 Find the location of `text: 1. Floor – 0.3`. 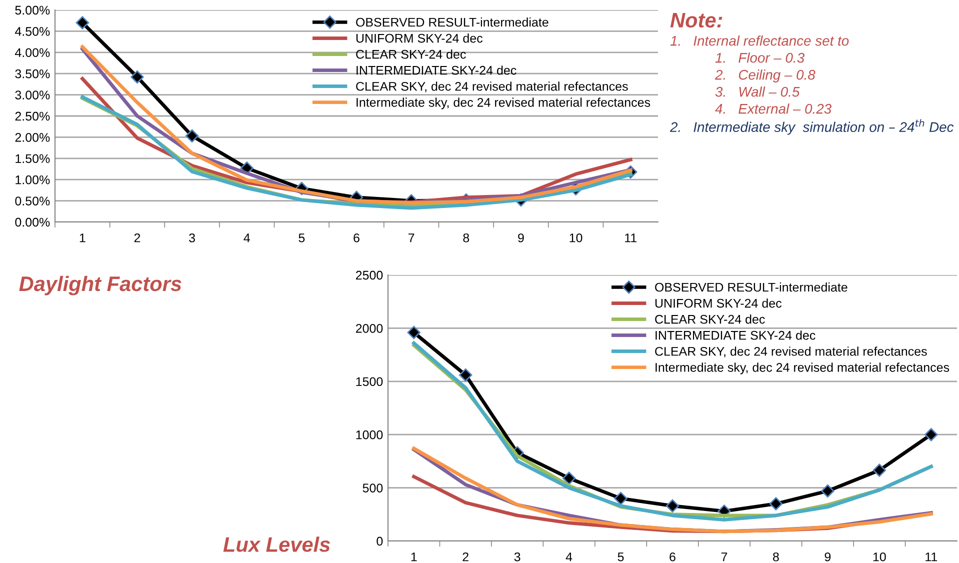

text: 1. Floor – 0.3 is located at coordinates (759, 57).